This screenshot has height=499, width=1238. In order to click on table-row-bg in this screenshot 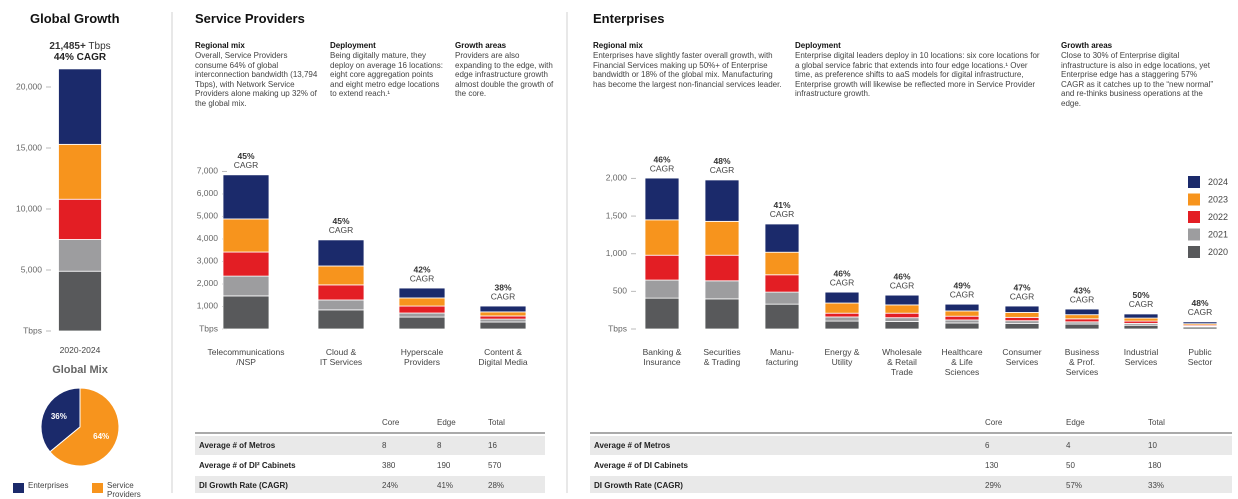, I will do `click(911, 445)`.